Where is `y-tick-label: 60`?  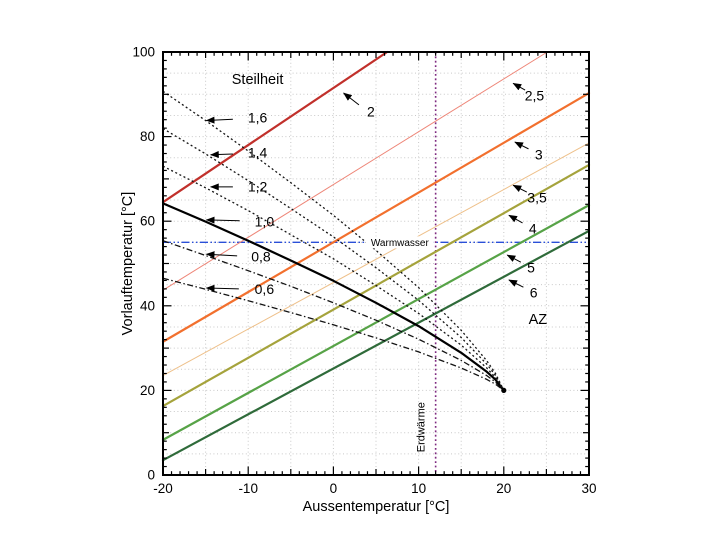 y-tick-label: 60 is located at coordinates (147, 221).